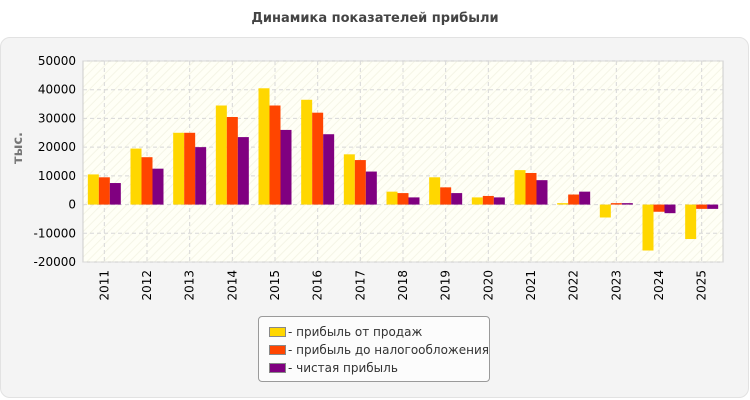 Image resolution: width=750 pixels, height=400 pixels. I want to click on bar-2023-s0, so click(605, 211).